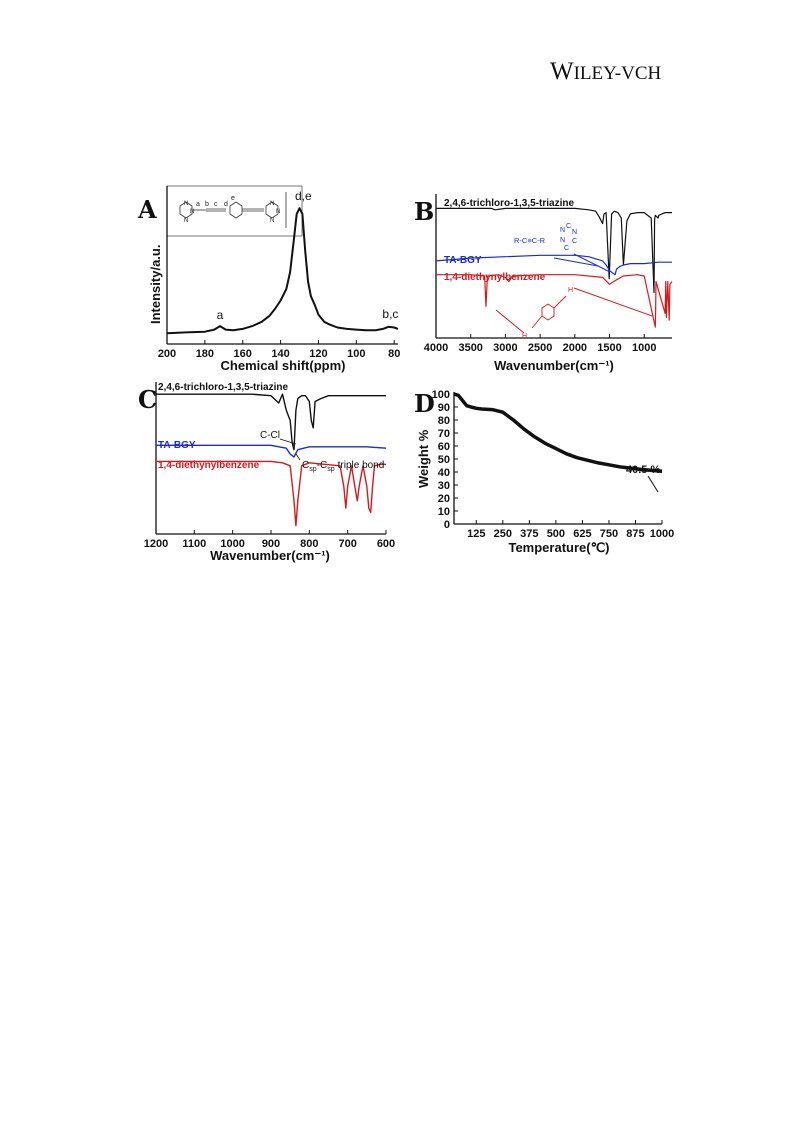 This screenshot has height=1121, width=793. What do you see at coordinates (186, 204) in the screenshot?
I see `inset-label-n1: N` at bounding box center [186, 204].